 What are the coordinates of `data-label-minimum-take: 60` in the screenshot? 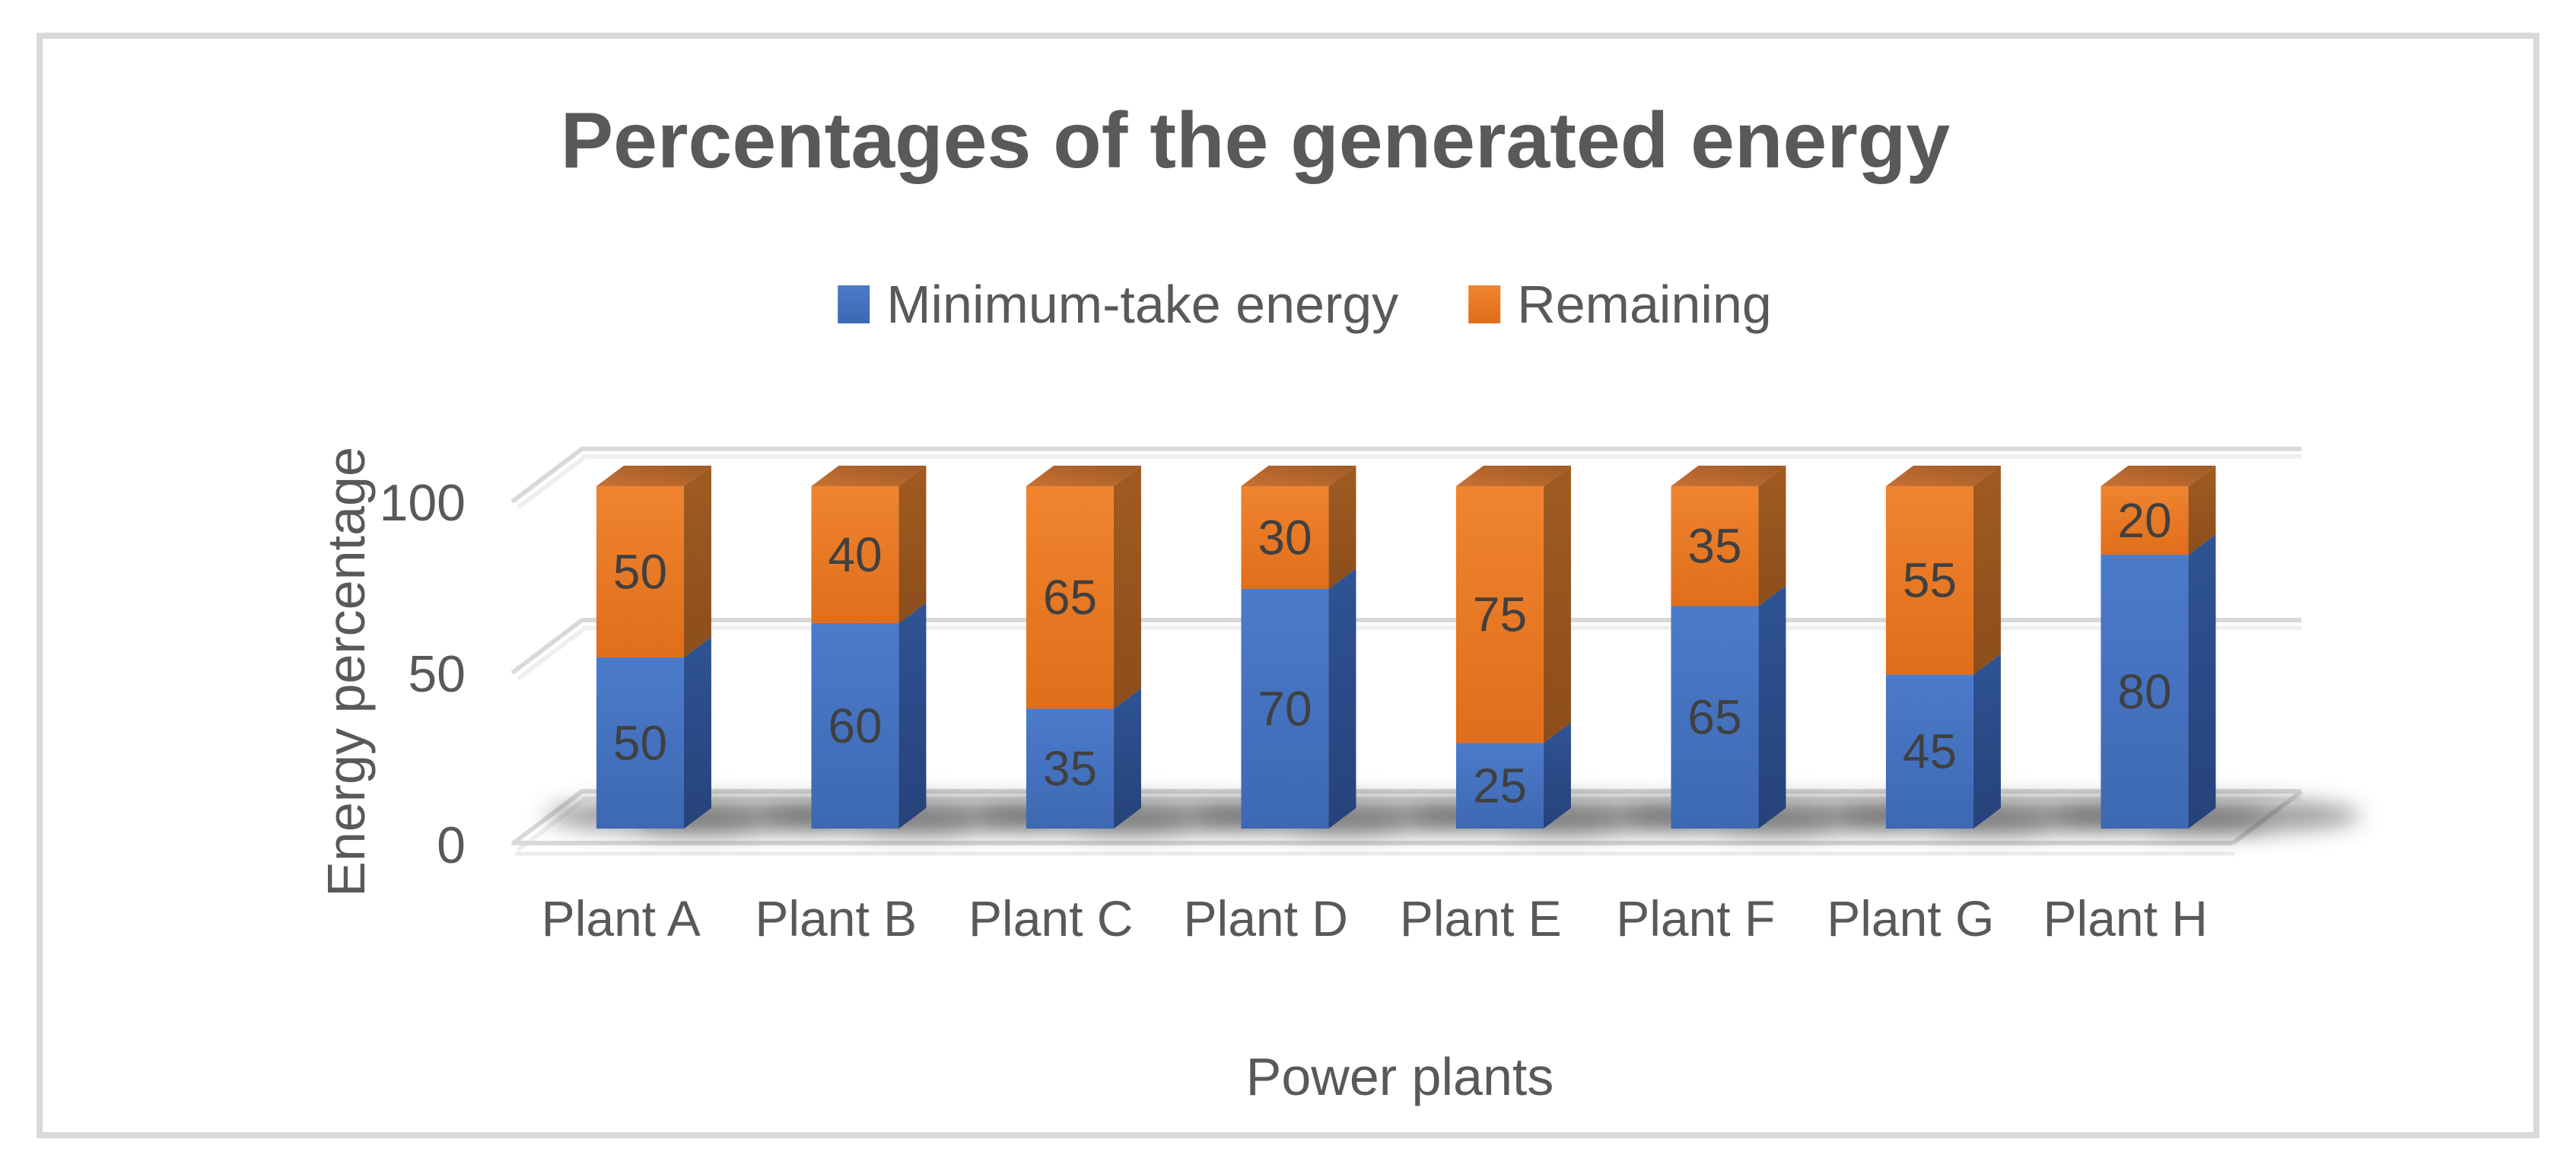 It's located at (855, 725).